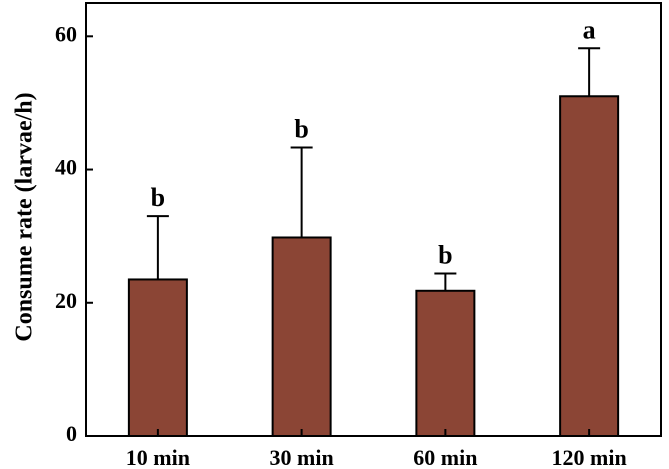  Describe the element at coordinates (66, 300) in the screenshot. I see `y-tick-label: 20` at that location.